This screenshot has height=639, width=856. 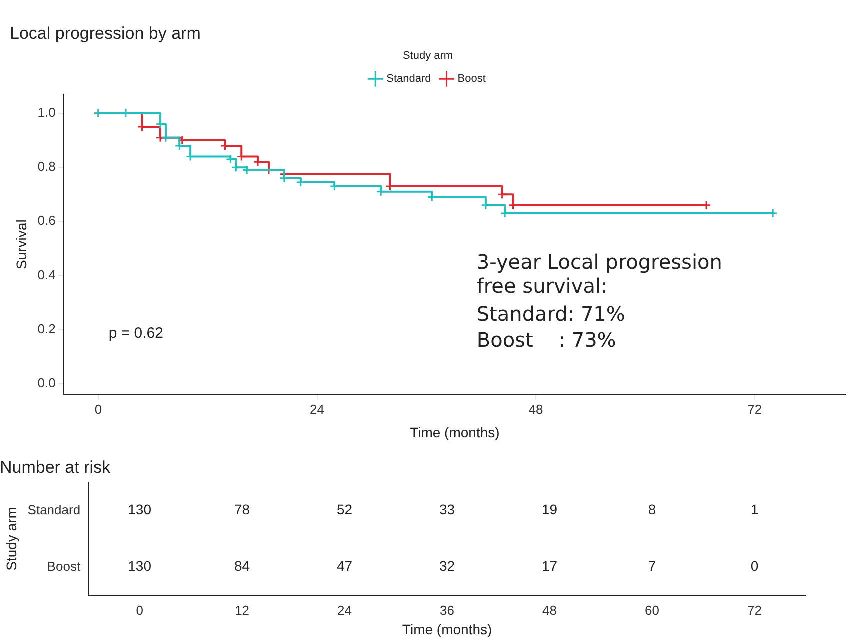 I want to click on x-tick-label: 36, so click(x=447, y=610).